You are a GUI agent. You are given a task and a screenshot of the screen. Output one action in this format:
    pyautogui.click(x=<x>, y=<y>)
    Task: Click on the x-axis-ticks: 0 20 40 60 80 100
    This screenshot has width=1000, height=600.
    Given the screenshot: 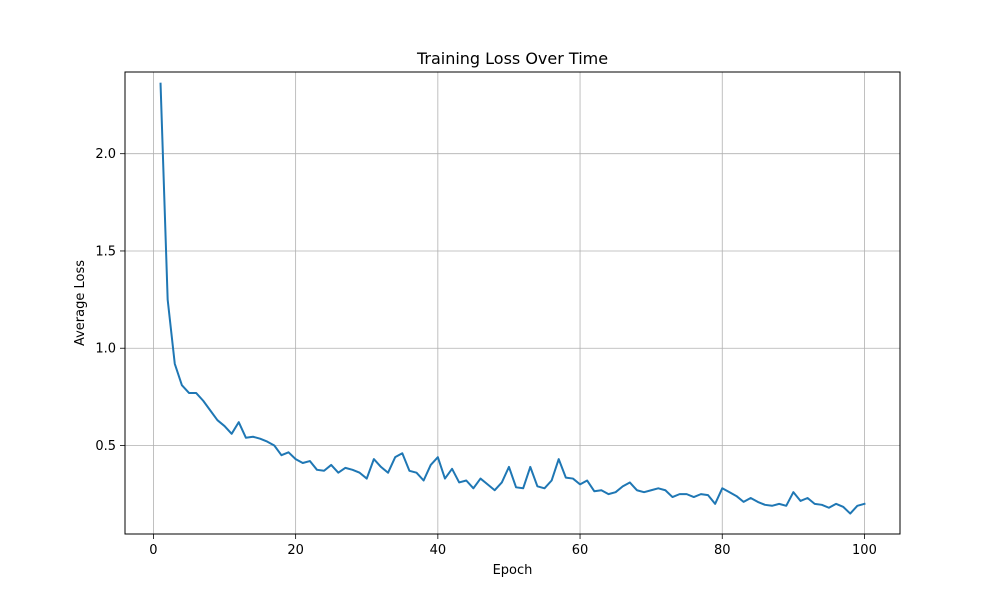 What is the action you would take?
    pyautogui.click(x=513, y=546)
    